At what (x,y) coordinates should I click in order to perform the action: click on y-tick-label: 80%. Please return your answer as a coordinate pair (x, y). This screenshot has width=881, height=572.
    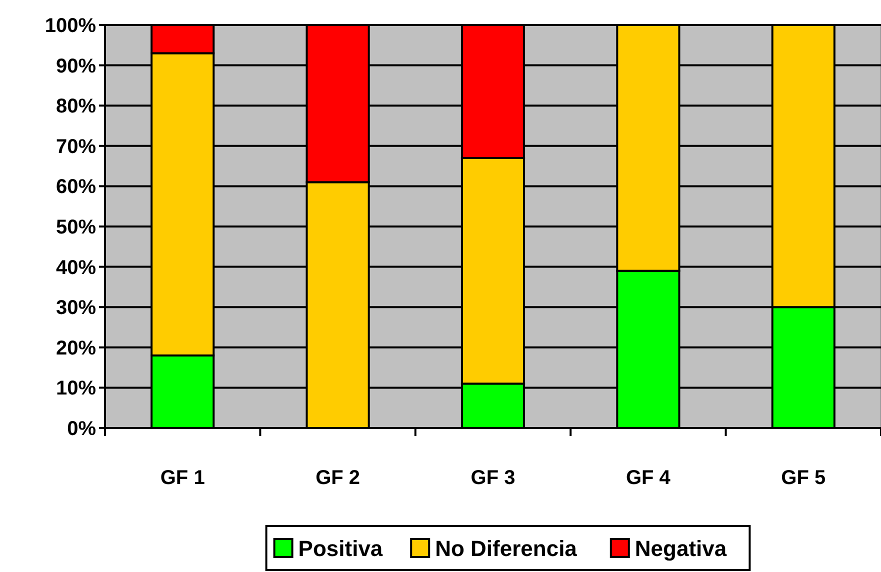
    Looking at the image, I should click on (76, 107).